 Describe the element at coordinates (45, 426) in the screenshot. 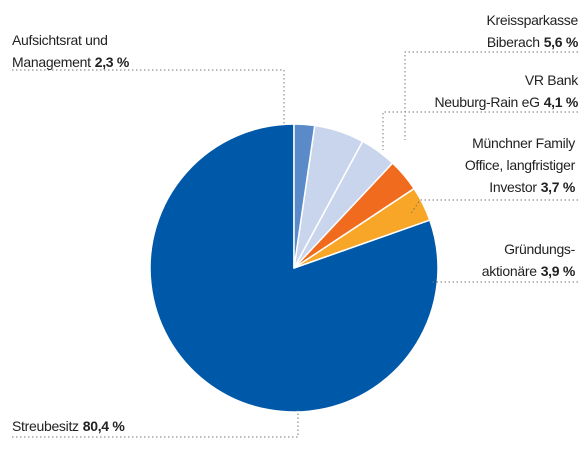

I see `slice-name: Streubesitz` at that location.